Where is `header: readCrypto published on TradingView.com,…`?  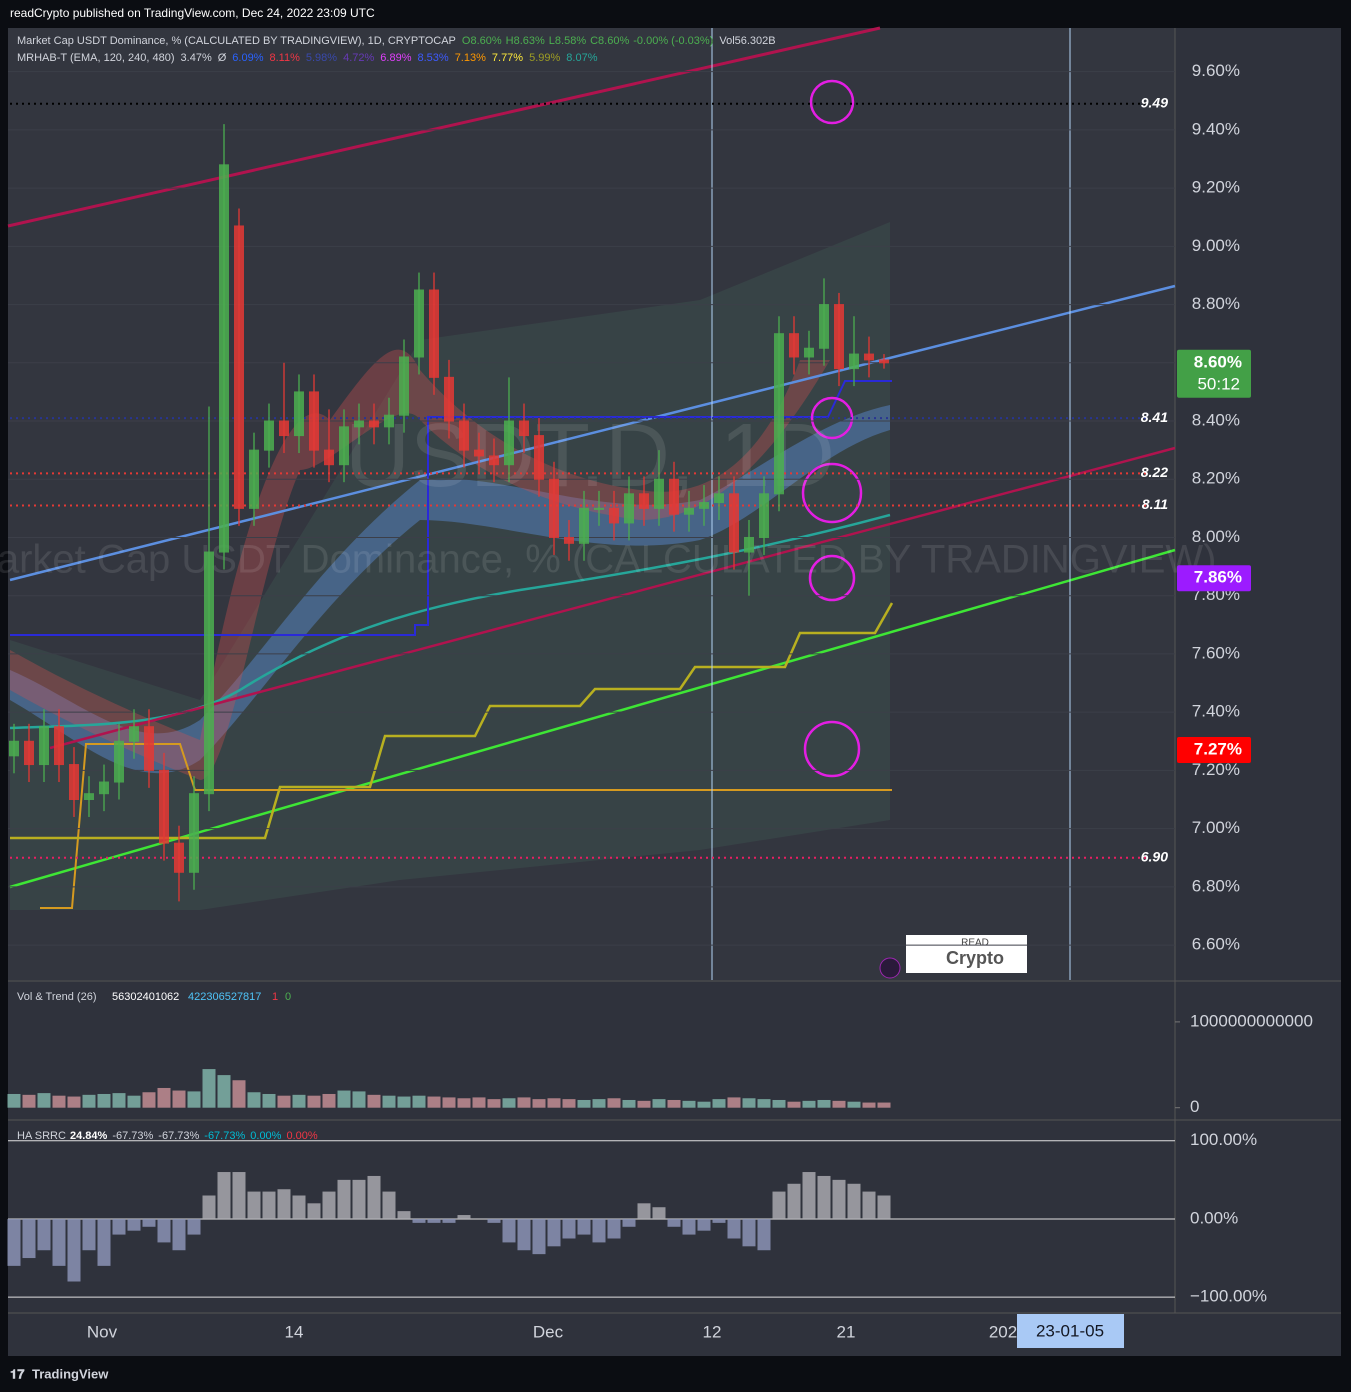 header: readCrypto published on TradingView.com,… is located at coordinates (192, 13).